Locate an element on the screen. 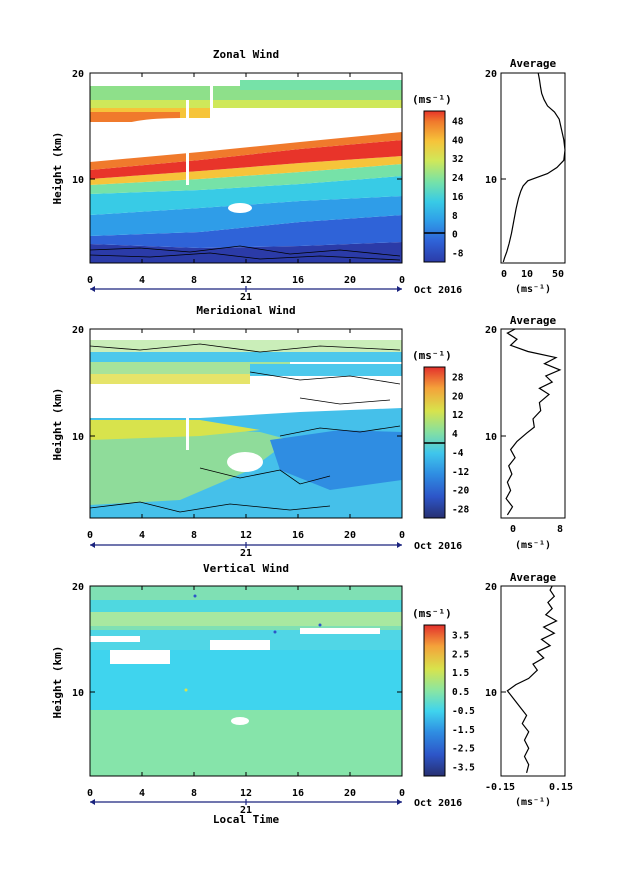 This screenshot has height=873, width=624. meridional-xtick-4: 4 is located at coordinates (142, 535).